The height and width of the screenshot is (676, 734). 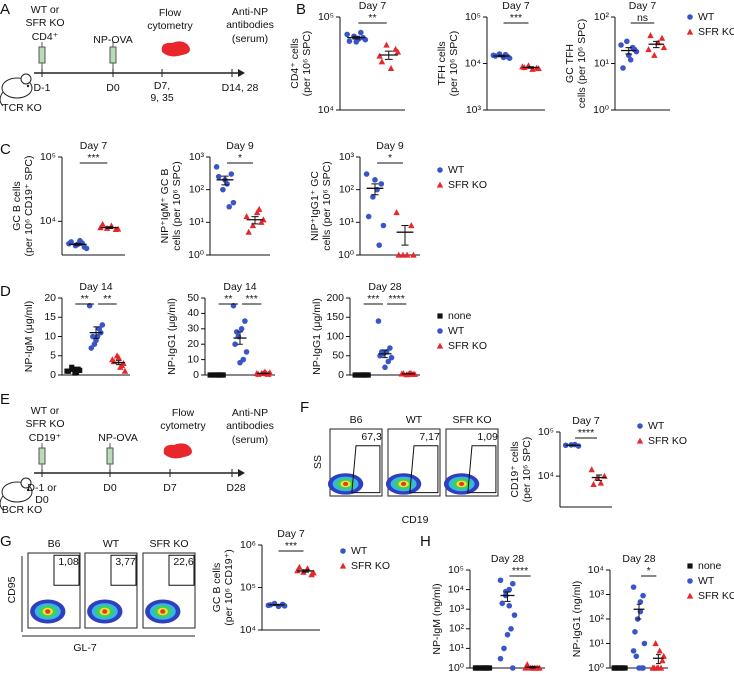 I want to click on antibody-label: (serum), so click(x=250, y=440).